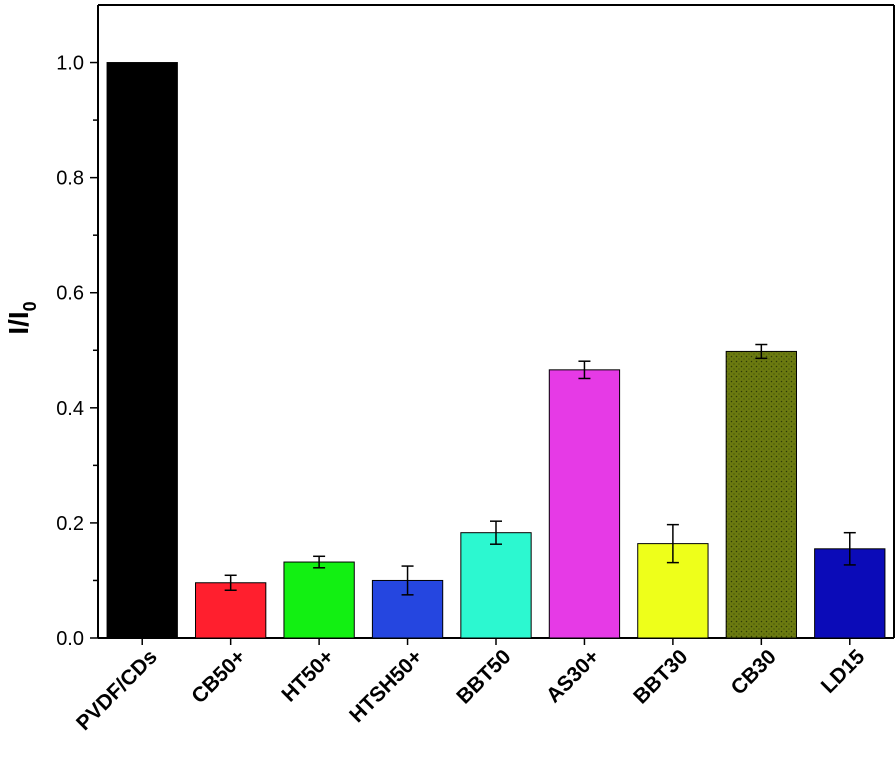 The width and height of the screenshot is (896, 775). Describe the element at coordinates (584, 504) in the screenshot. I see `bar-as30-` at that location.